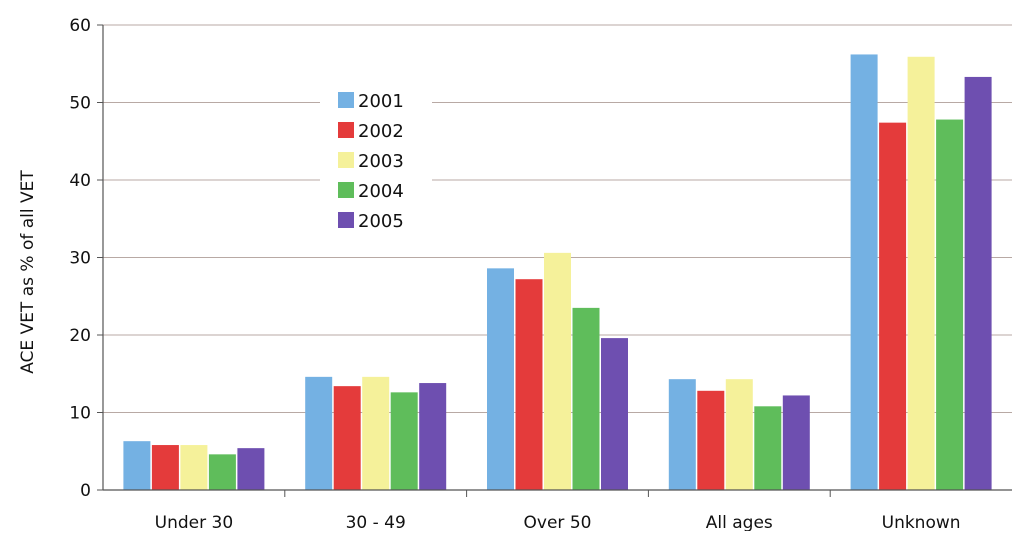  What do you see at coordinates (921, 522) in the screenshot?
I see `x-tick-label: Unknown` at bounding box center [921, 522].